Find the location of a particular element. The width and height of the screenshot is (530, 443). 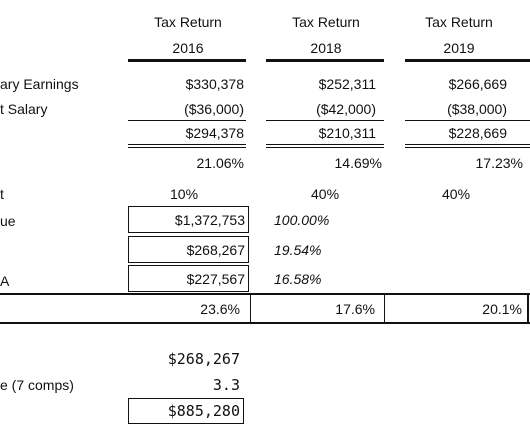

col-header-1-year: 2016 is located at coordinates (188, 48).